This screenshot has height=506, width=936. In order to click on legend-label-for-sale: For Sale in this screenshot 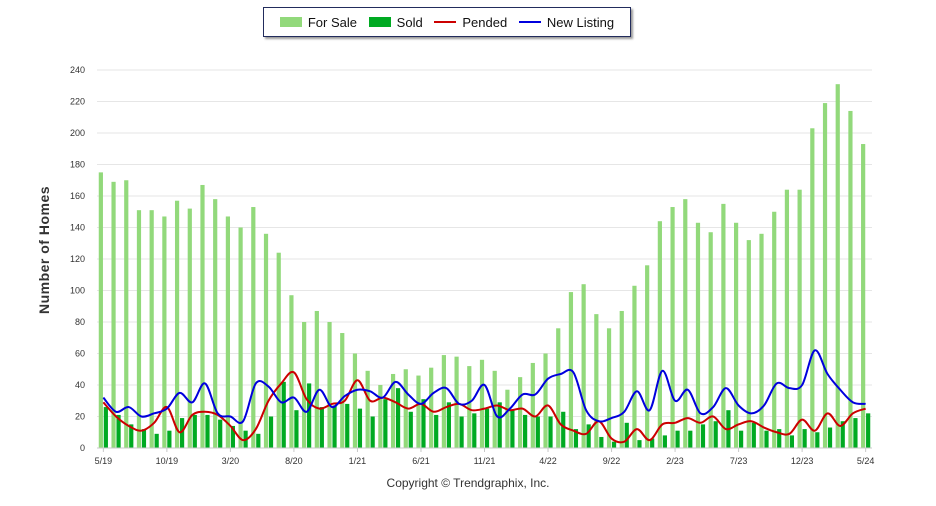, I will do `click(332, 22)`.